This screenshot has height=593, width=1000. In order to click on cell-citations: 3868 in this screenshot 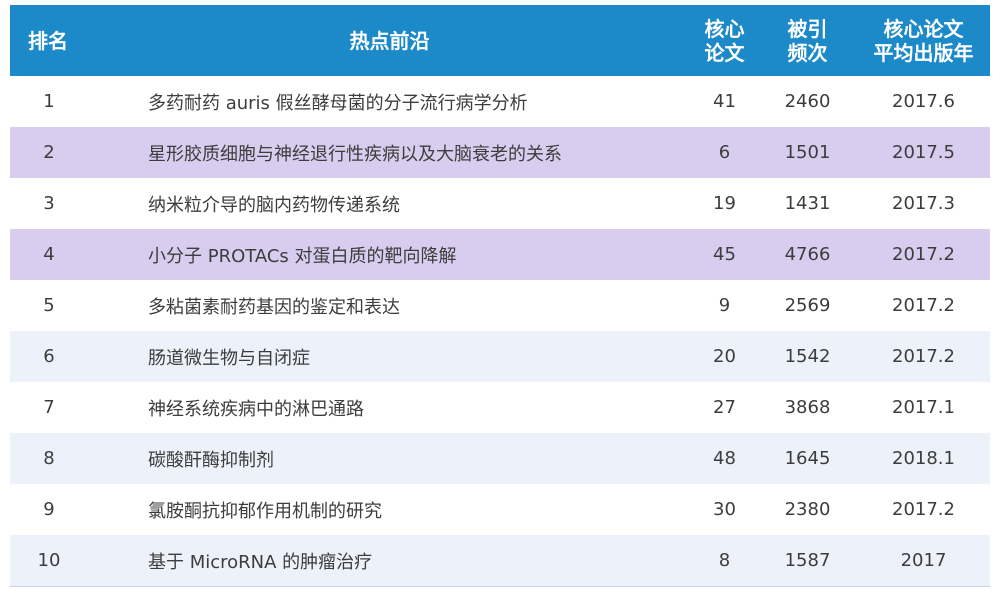, I will do `click(807, 407)`.